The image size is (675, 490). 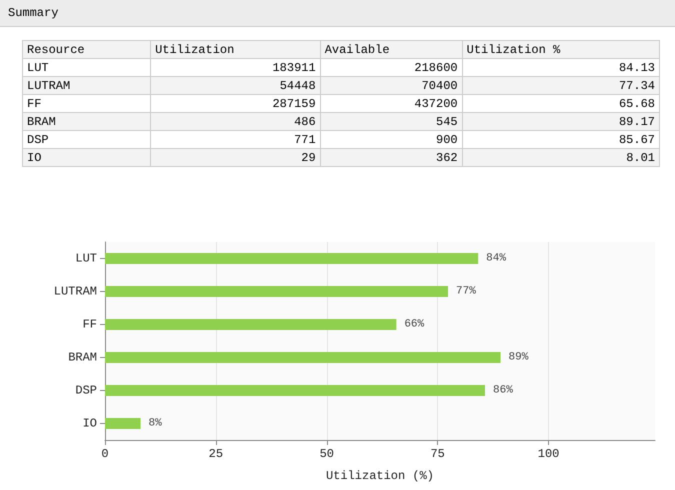 I want to click on text: 70400, so click(x=391, y=85).